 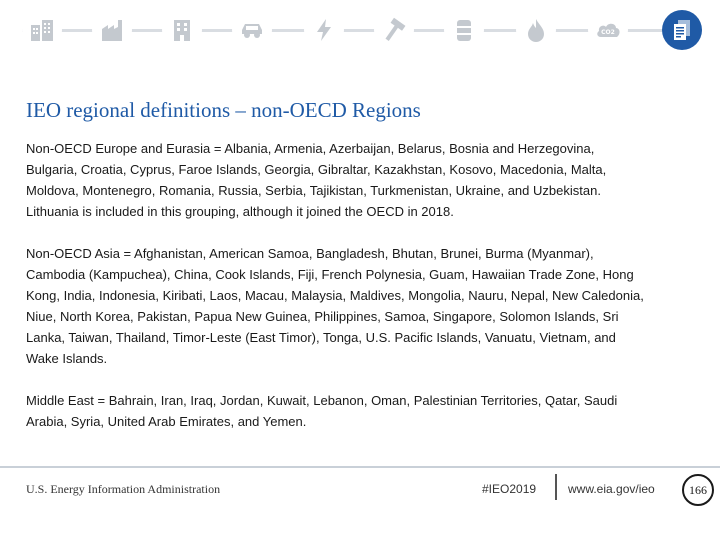 What do you see at coordinates (324, 30) in the screenshot?
I see `lightning-icon` at bounding box center [324, 30].